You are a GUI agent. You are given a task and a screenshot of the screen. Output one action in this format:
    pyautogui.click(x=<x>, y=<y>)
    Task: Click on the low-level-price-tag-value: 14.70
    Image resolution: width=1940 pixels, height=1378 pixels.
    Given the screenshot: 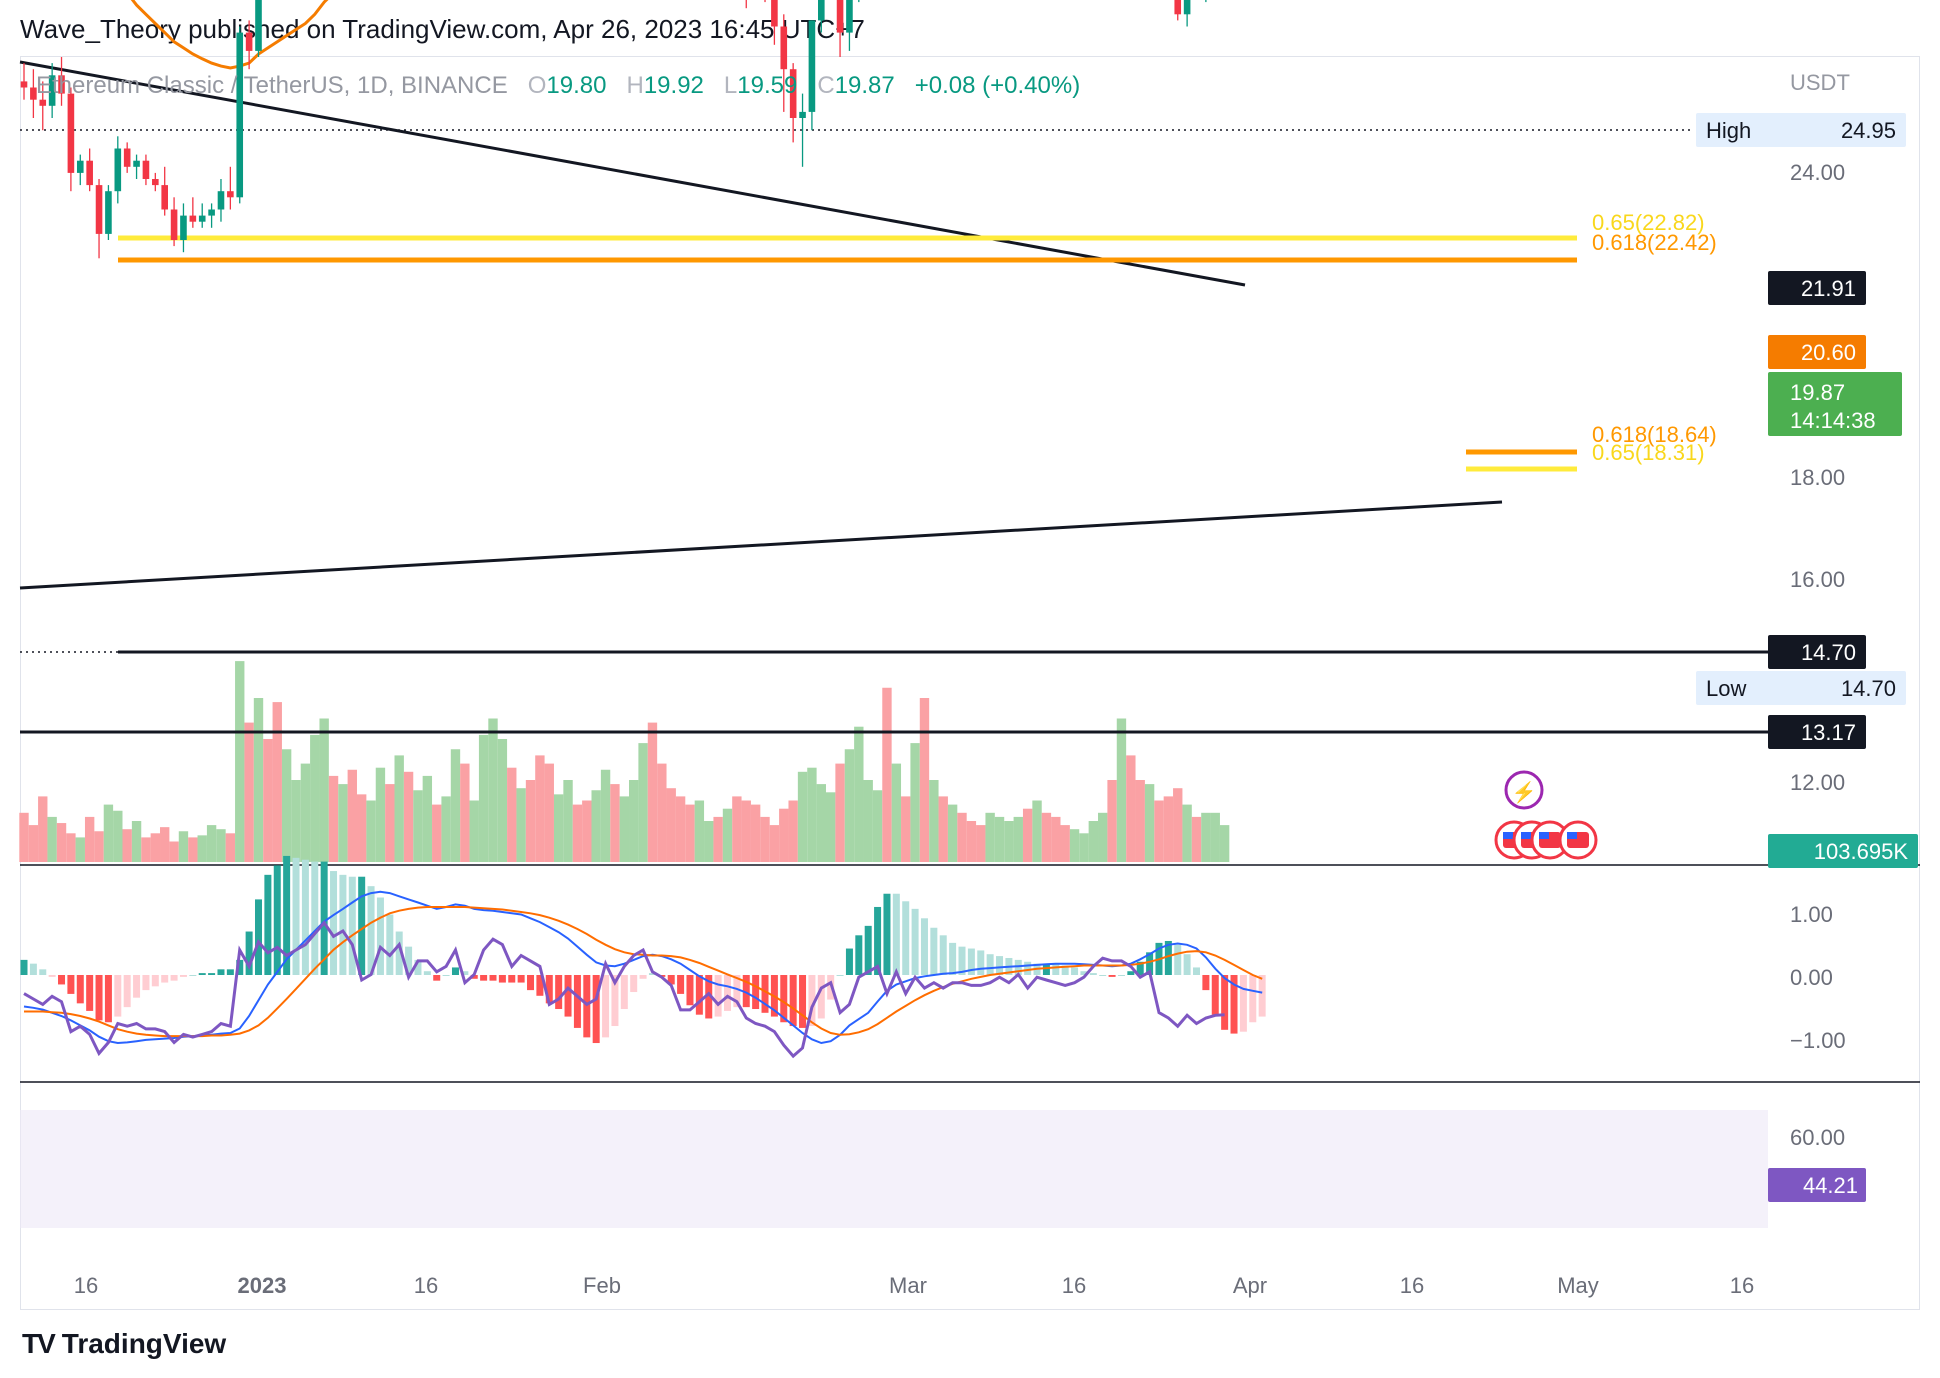 What is the action you would take?
    pyautogui.click(x=1828, y=652)
    